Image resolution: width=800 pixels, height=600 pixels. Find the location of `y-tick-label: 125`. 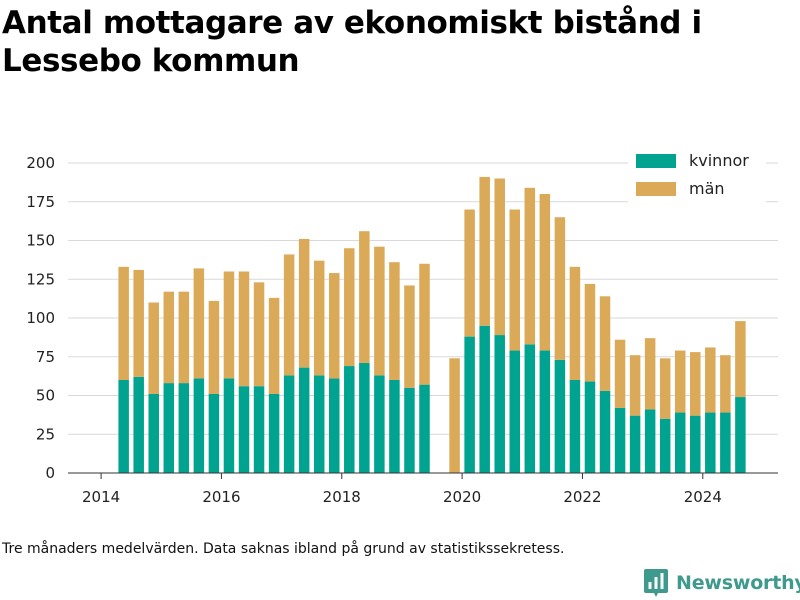

y-tick-label: 125 is located at coordinates (40, 279).